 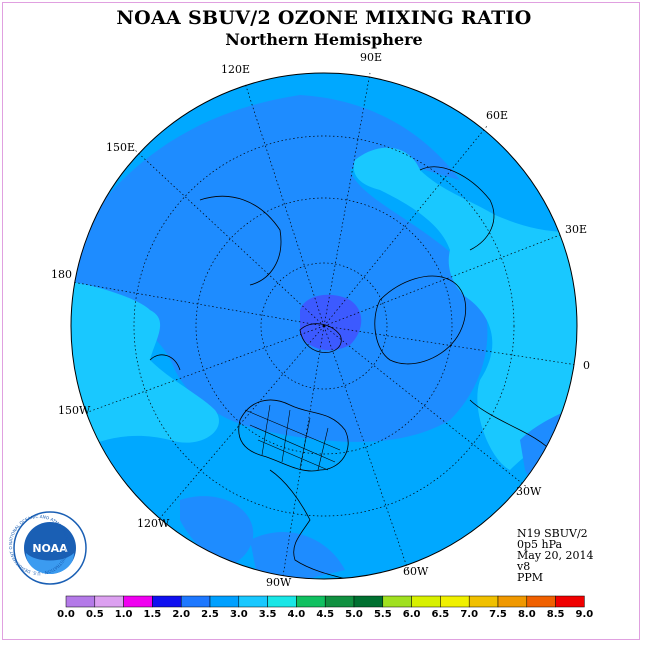 I want to click on lon-label-60w: 60W, so click(x=416, y=571).